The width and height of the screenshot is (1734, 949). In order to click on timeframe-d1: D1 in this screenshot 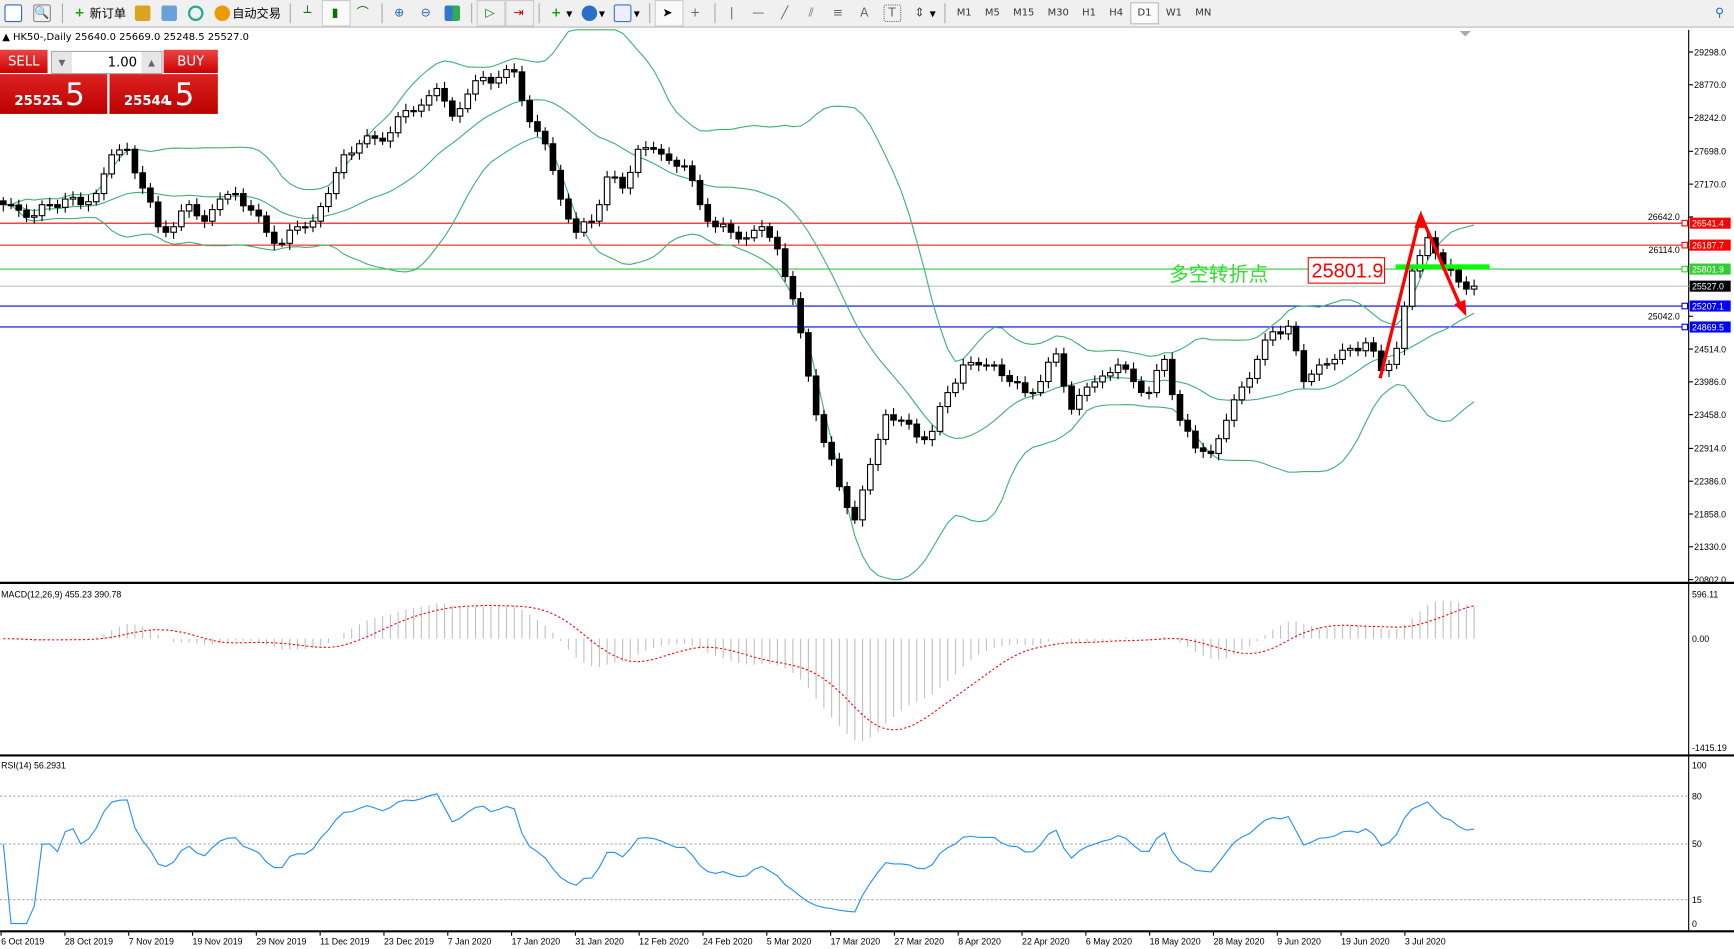, I will do `click(1144, 13)`.